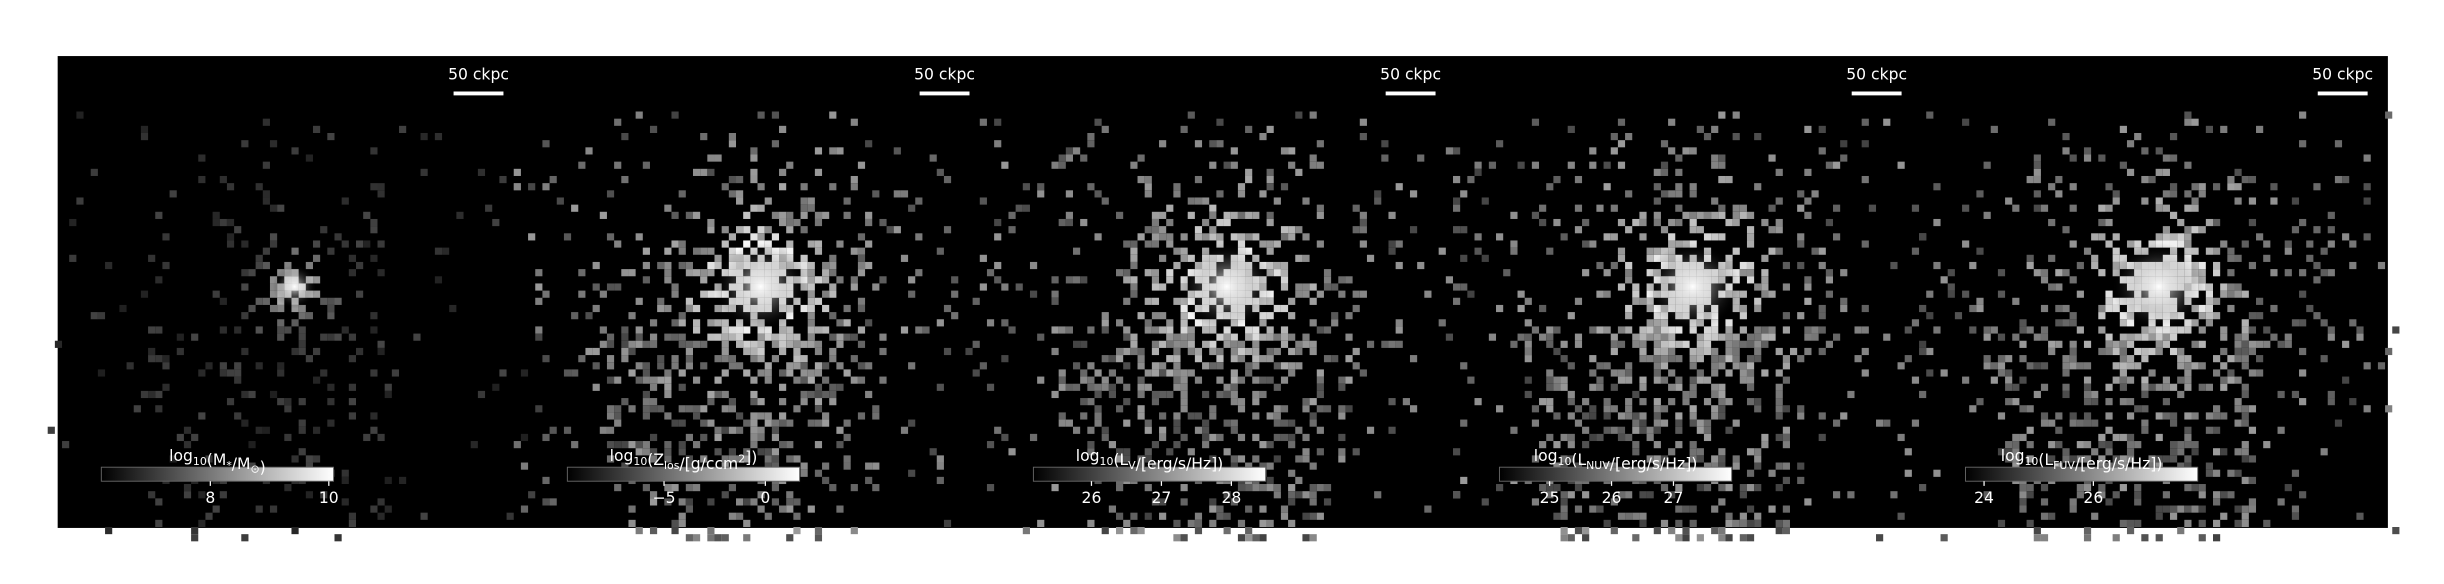  What do you see at coordinates (1120, 460) in the screenshot?
I see `label-part: (L` at bounding box center [1120, 460].